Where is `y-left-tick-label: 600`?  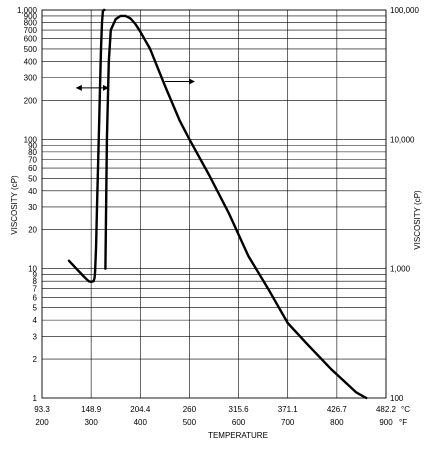
y-left-tick-label: 600 is located at coordinates (31, 39).